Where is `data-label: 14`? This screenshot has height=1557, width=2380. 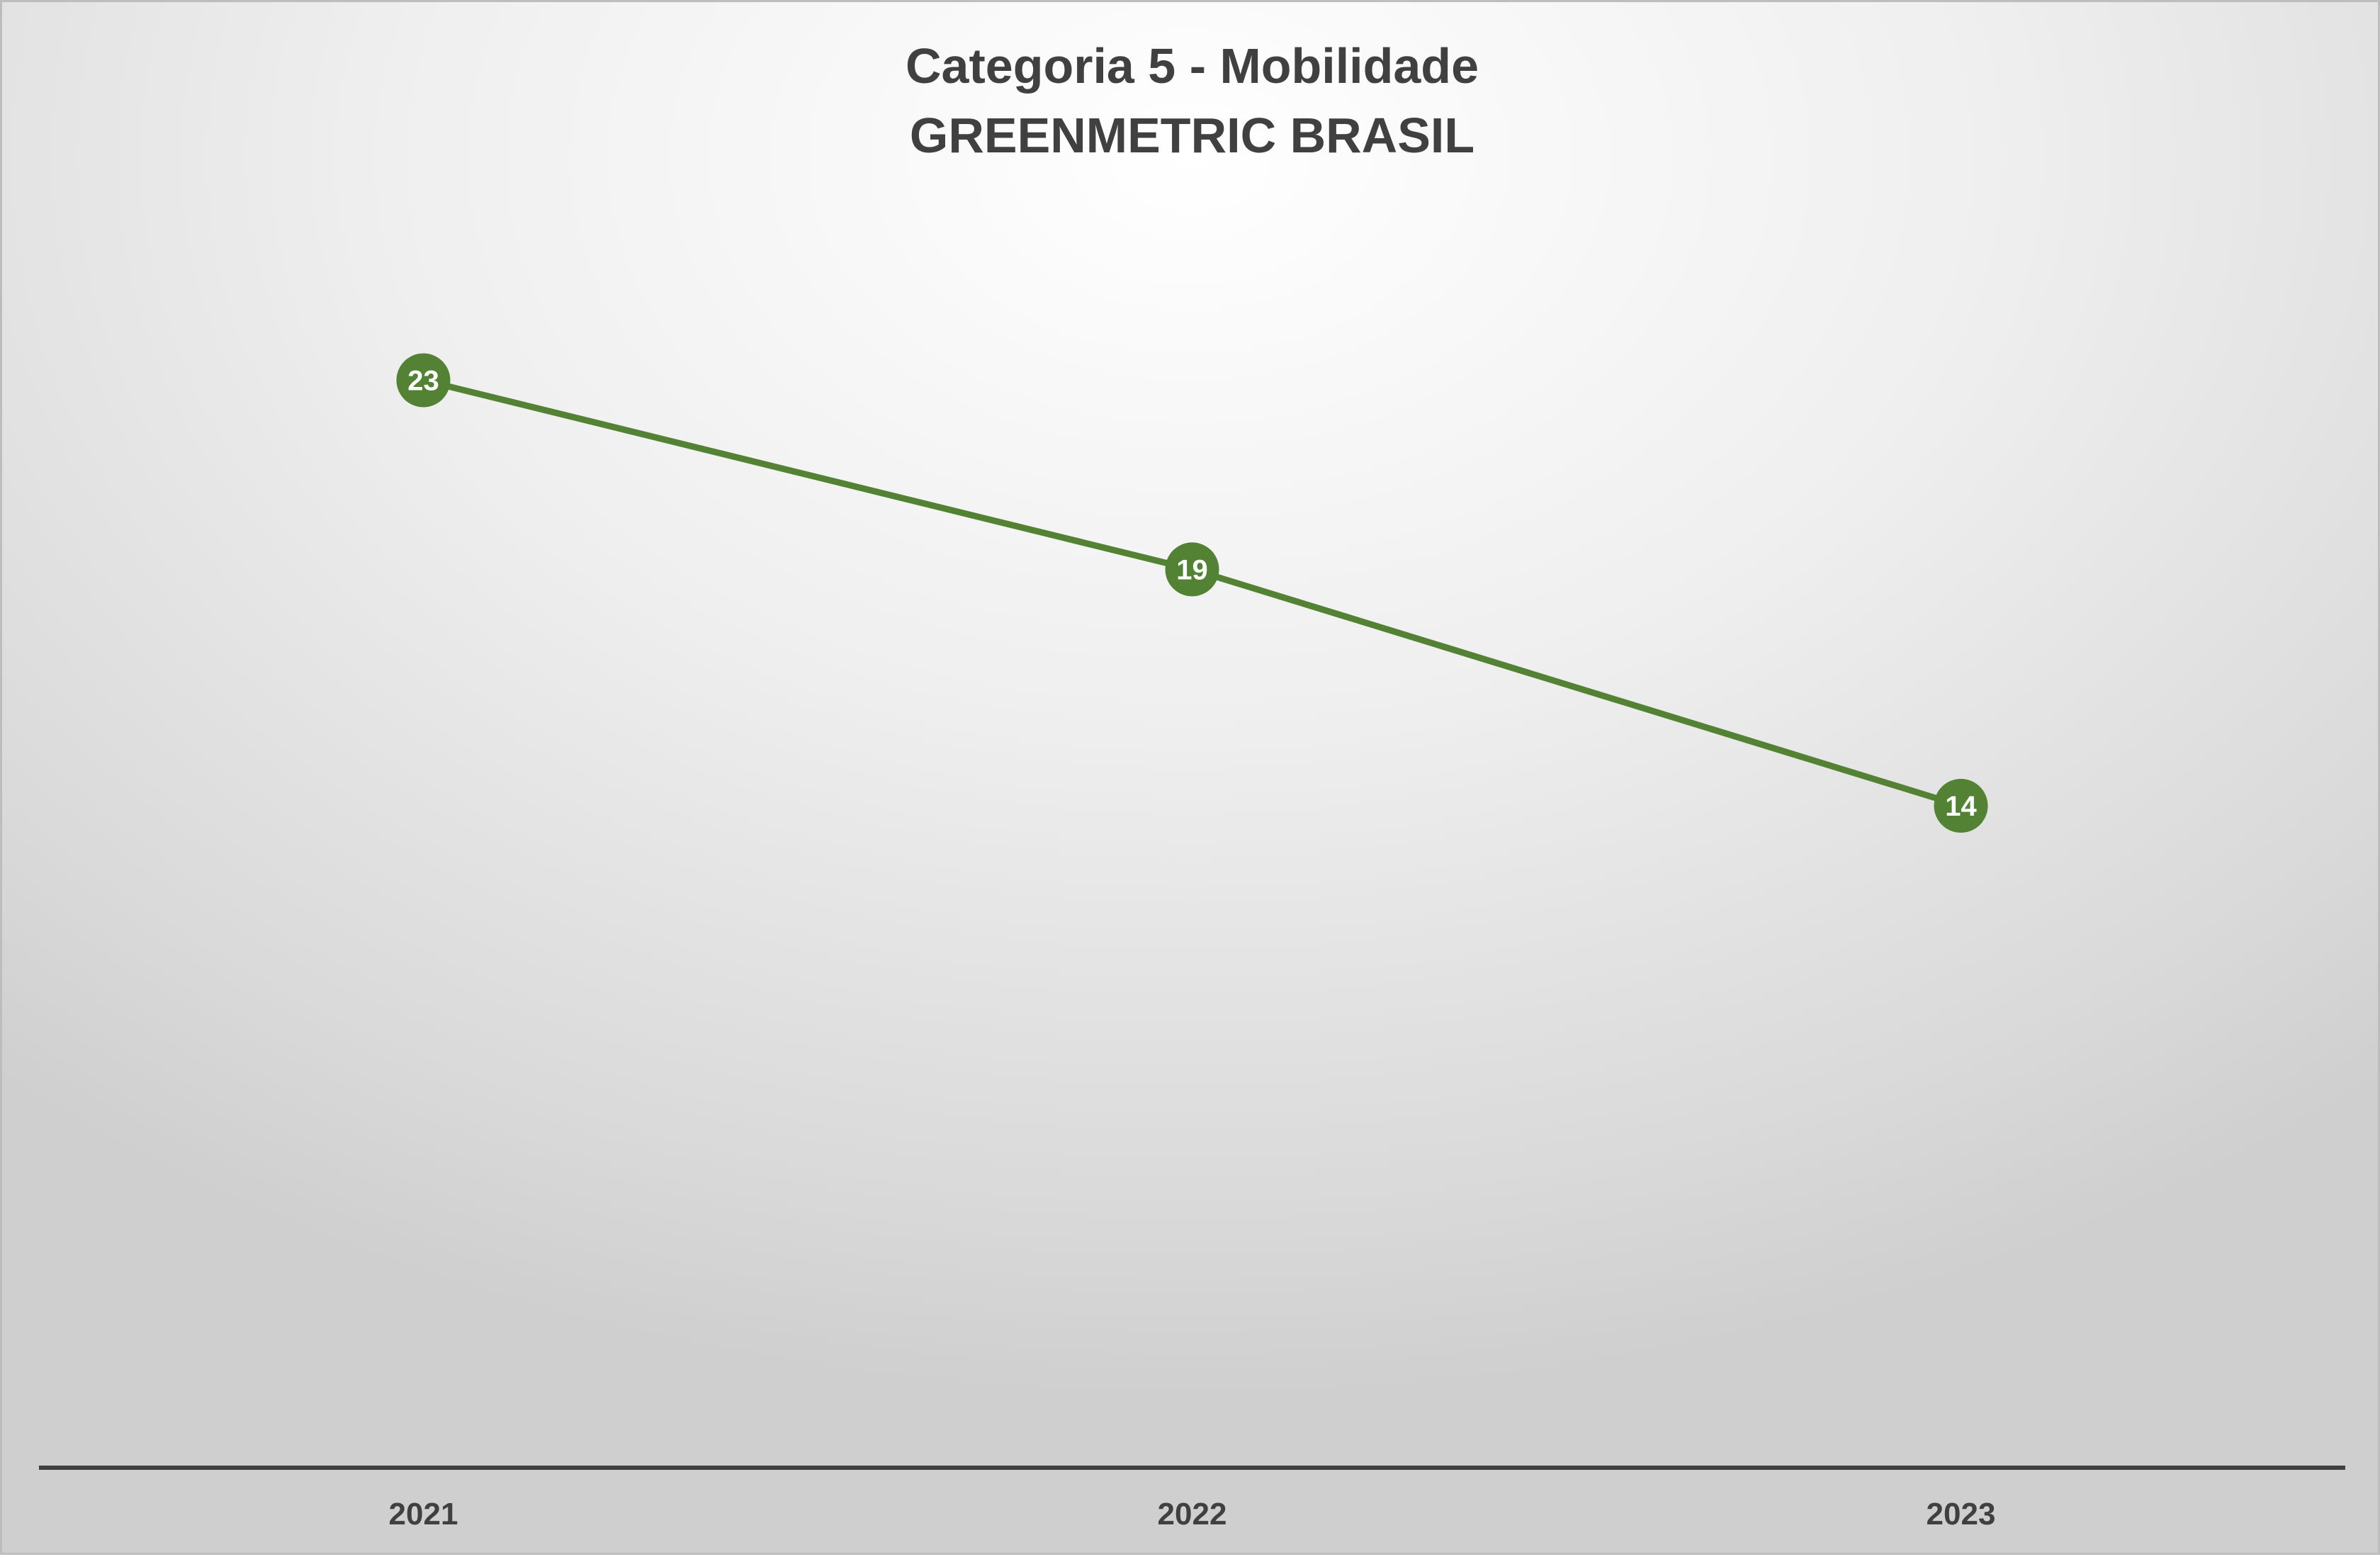 data-label: 14 is located at coordinates (1961, 807).